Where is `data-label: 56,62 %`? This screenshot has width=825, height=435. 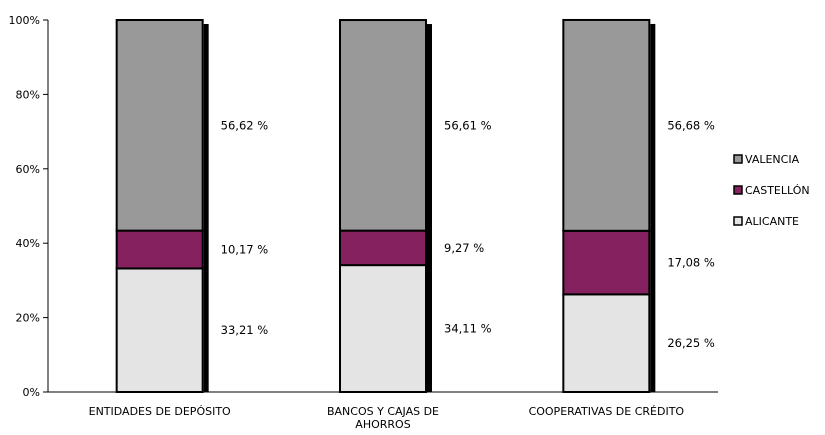 data-label: 56,62 % is located at coordinates (245, 125).